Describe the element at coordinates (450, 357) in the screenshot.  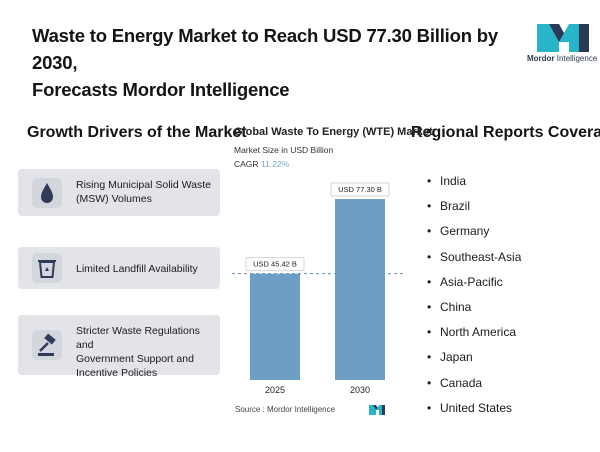
I see `list-item: • Japan` at that location.